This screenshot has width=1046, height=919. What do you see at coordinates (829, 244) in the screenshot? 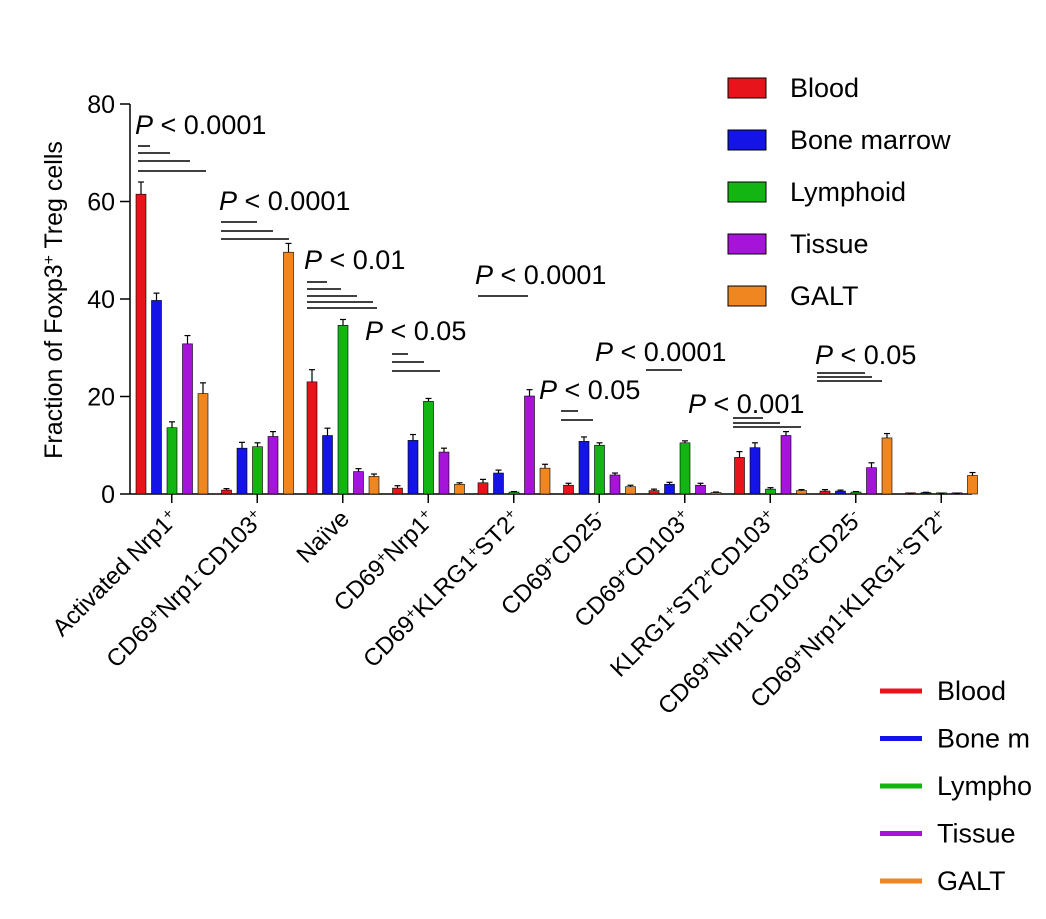
I see `legend-label: Tissue` at bounding box center [829, 244].